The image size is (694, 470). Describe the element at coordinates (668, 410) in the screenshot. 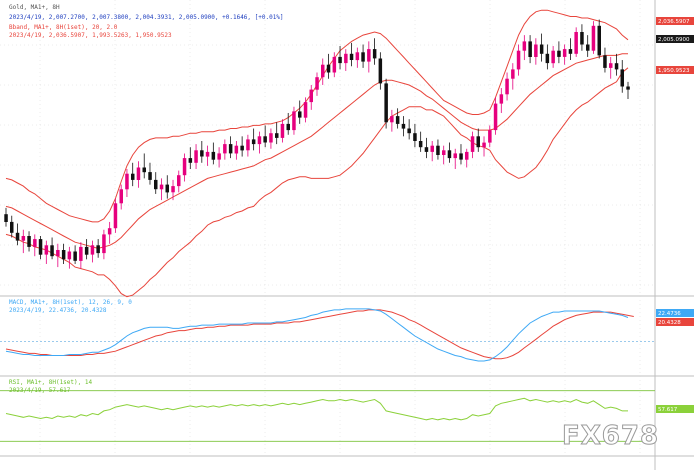

I see `rsi-tag: 57.617` at that location.